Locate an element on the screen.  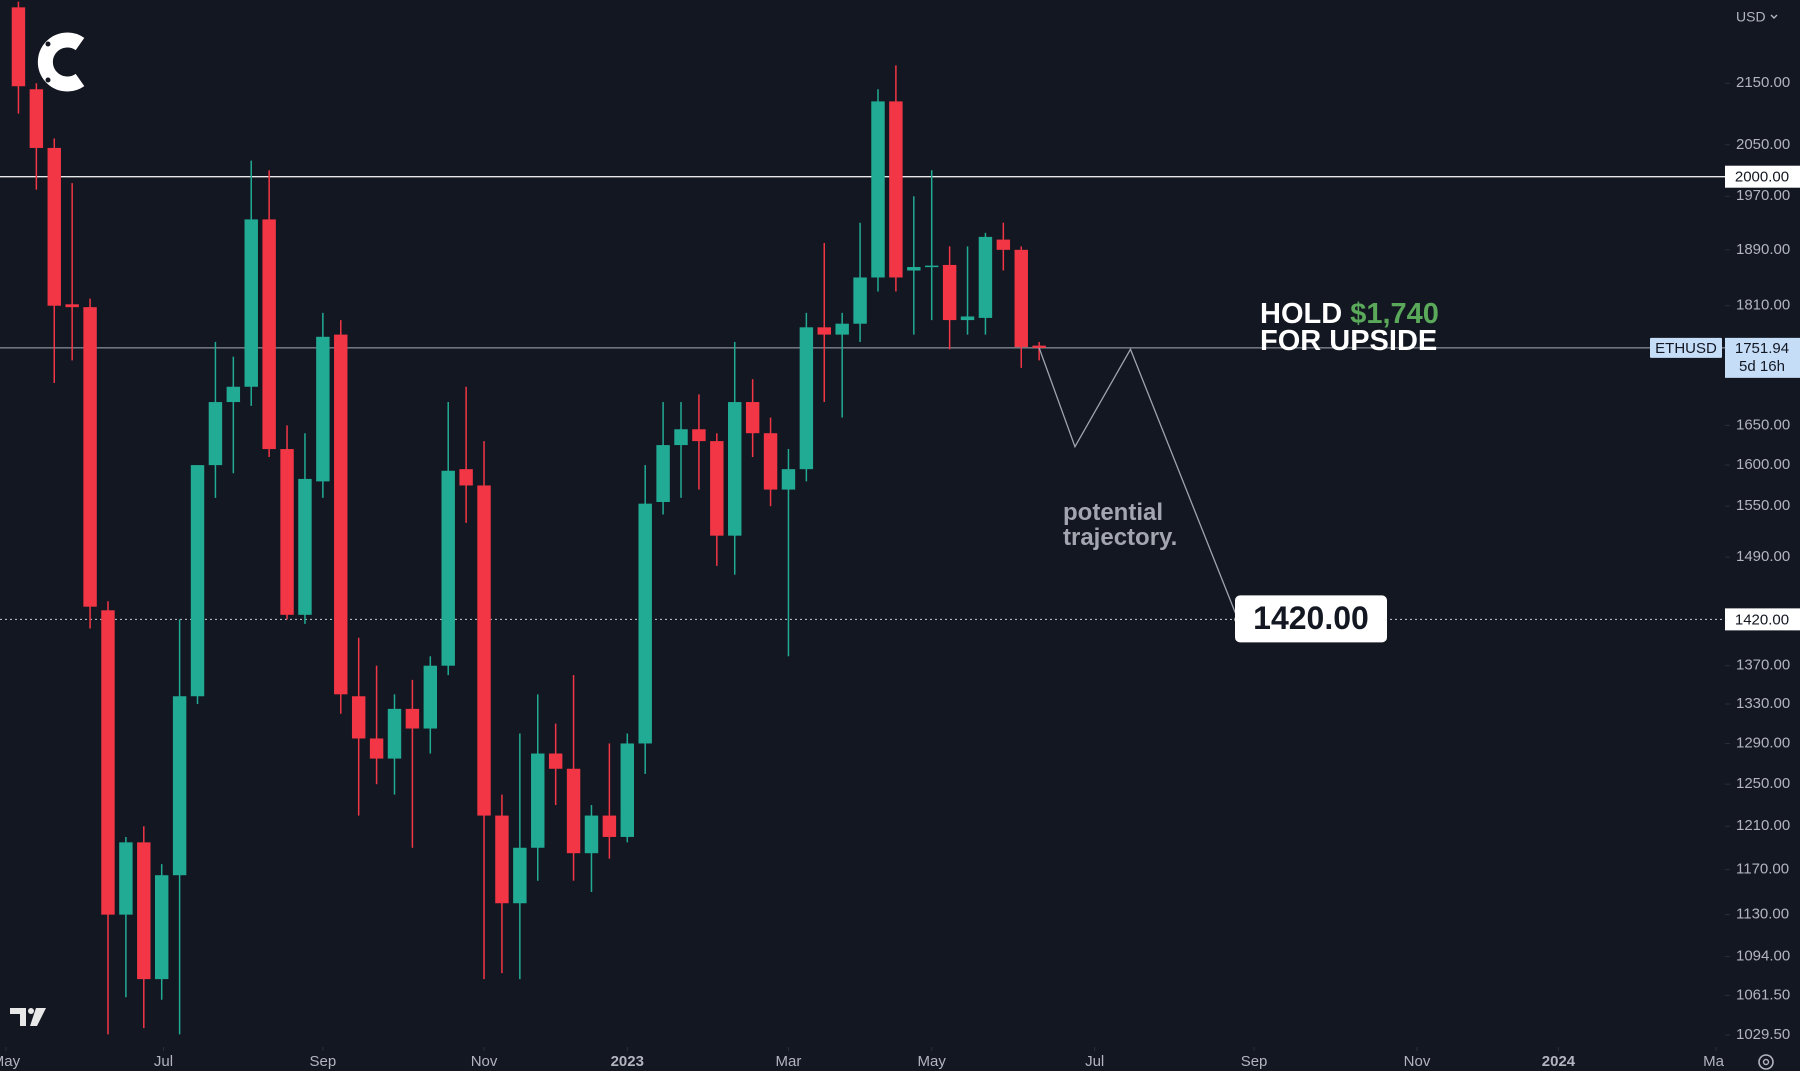
settings-icon is located at coordinates (1766, 1062).